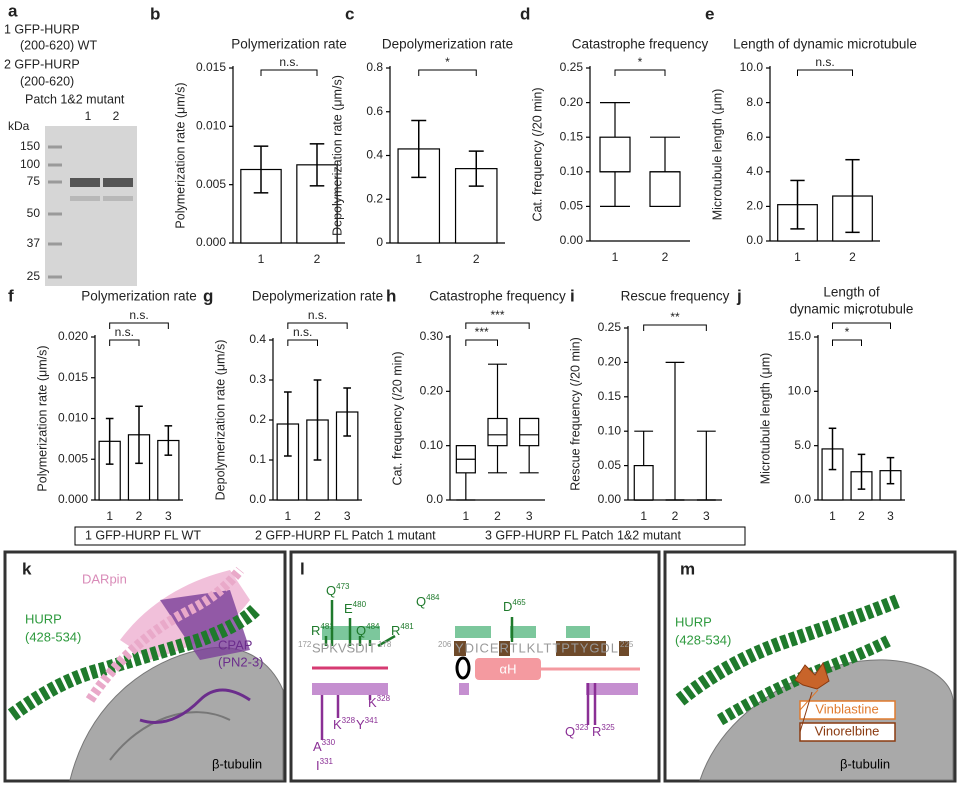 Image resolution: width=960 pixels, height=785 pixels. Describe the element at coordinates (583, 535) in the screenshot. I see `legend-entry: 3 GFP-HURP FL Patch 1&2 mutant` at that location.